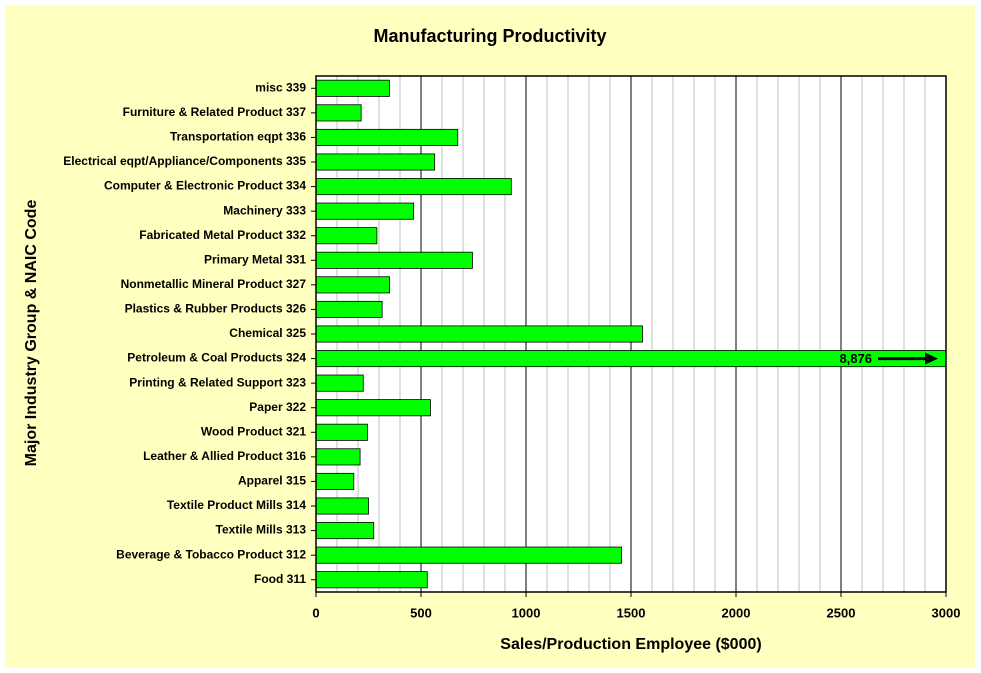 The height and width of the screenshot is (673, 981). What do you see at coordinates (280, 579) in the screenshot?
I see `y-tick-label: Food 311` at bounding box center [280, 579].